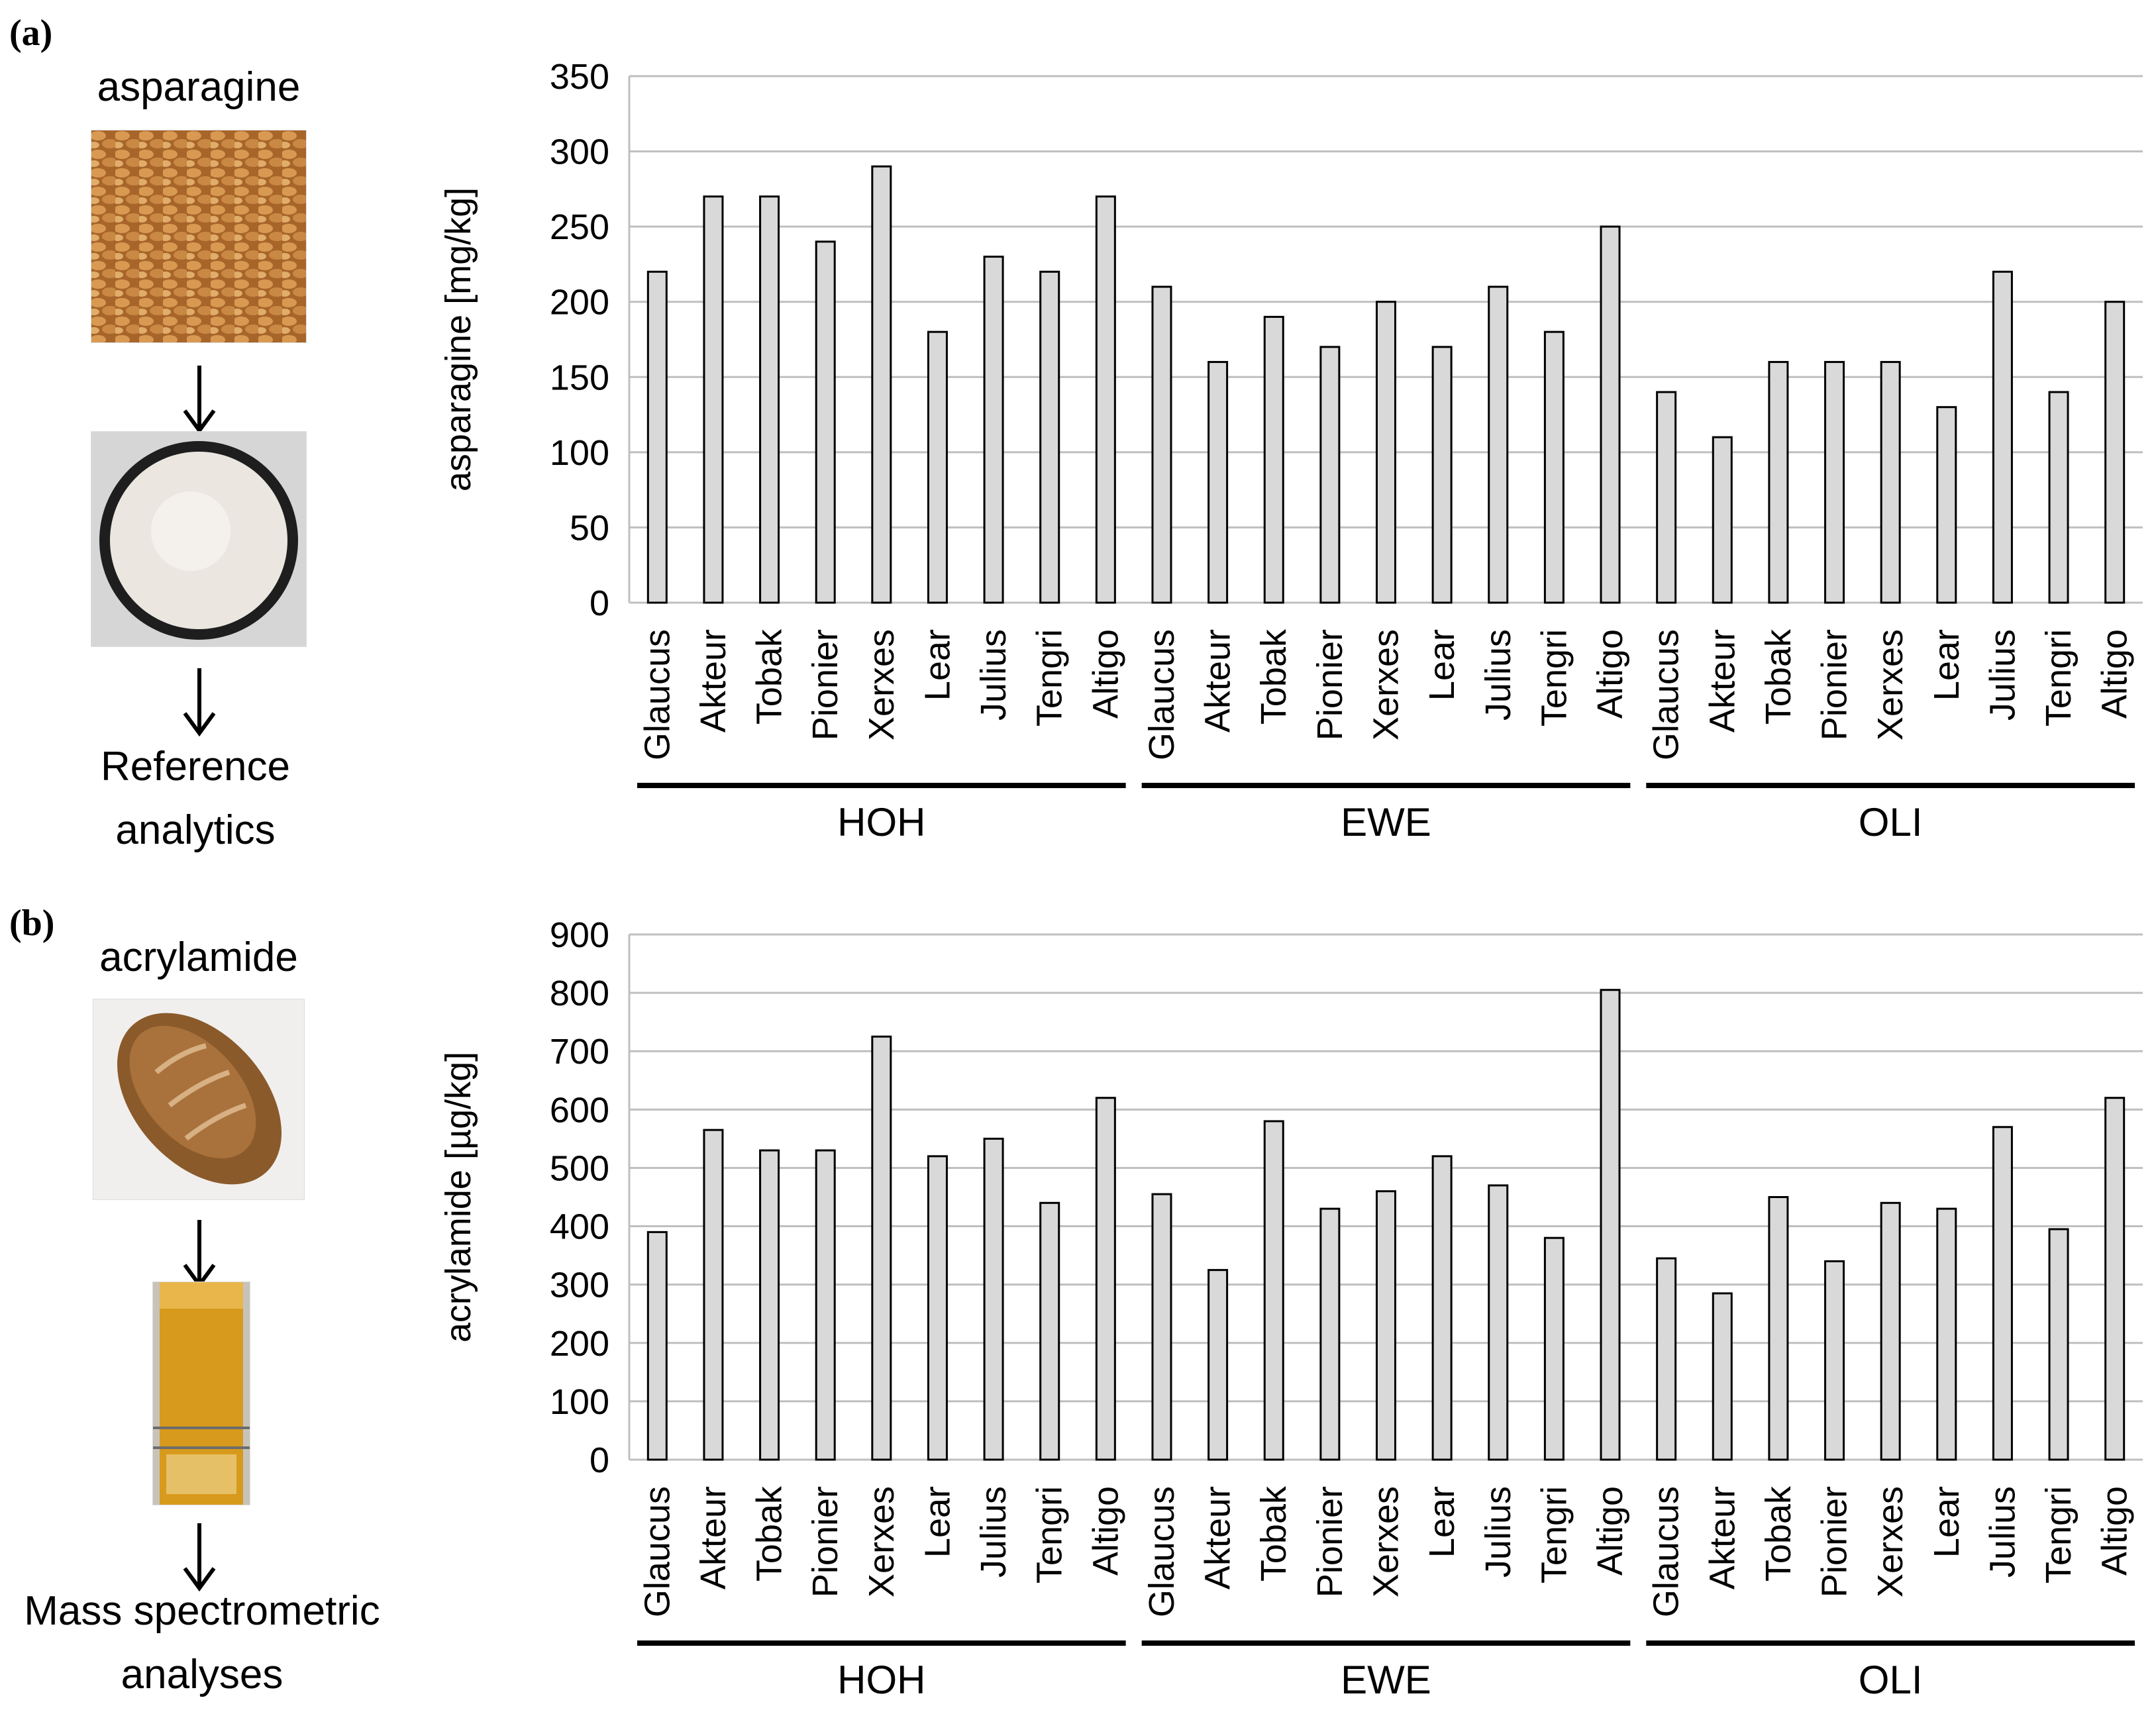 The width and height of the screenshot is (2156, 1710). What do you see at coordinates (458, 1197) in the screenshot?
I see `acrylamide-y-axis-label: acrylamide [µg/kg]` at bounding box center [458, 1197].